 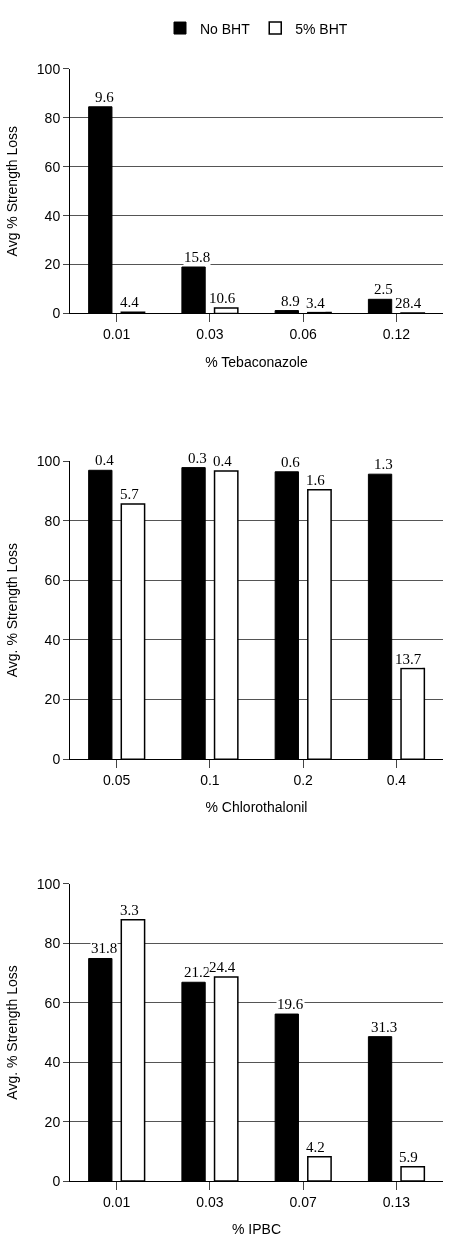 I want to click on y-axis-title: Avg % Strength Loss, so click(x=12, y=191).